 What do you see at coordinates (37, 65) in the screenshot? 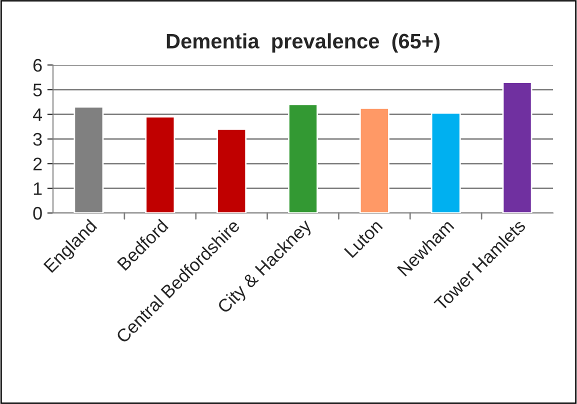
I see `y-tick-label: 6` at bounding box center [37, 65].